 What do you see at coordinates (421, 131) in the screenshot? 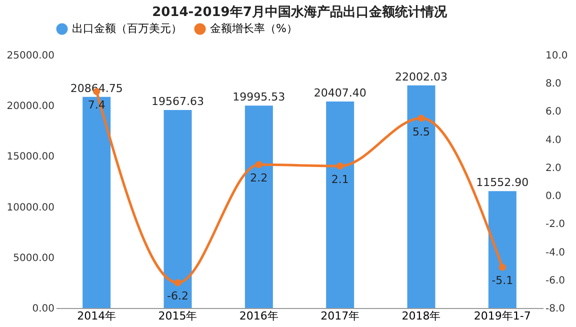
I see `data-label: 5.5` at bounding box center [421, 131].